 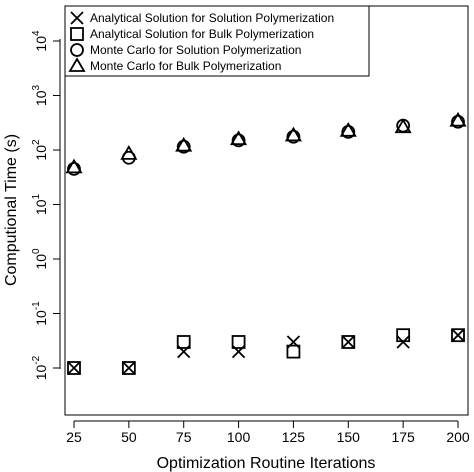 I want to click on y-tick-label--2: 10-2, so click(x=40, y=367).